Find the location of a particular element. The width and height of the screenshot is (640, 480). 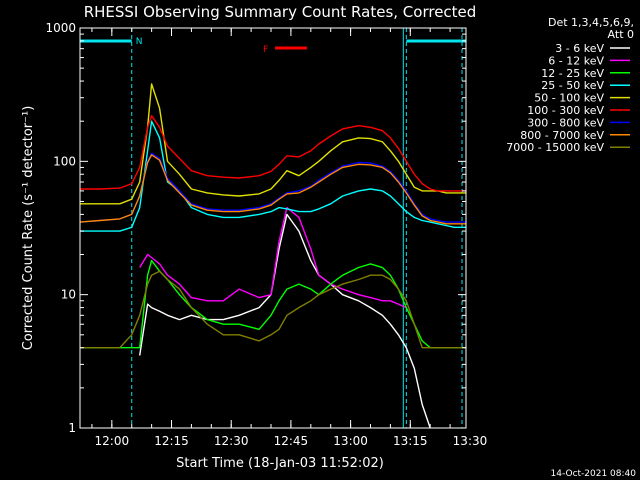

legend-label-5: 100 - 300 keV is located at coordinates (565, 110).